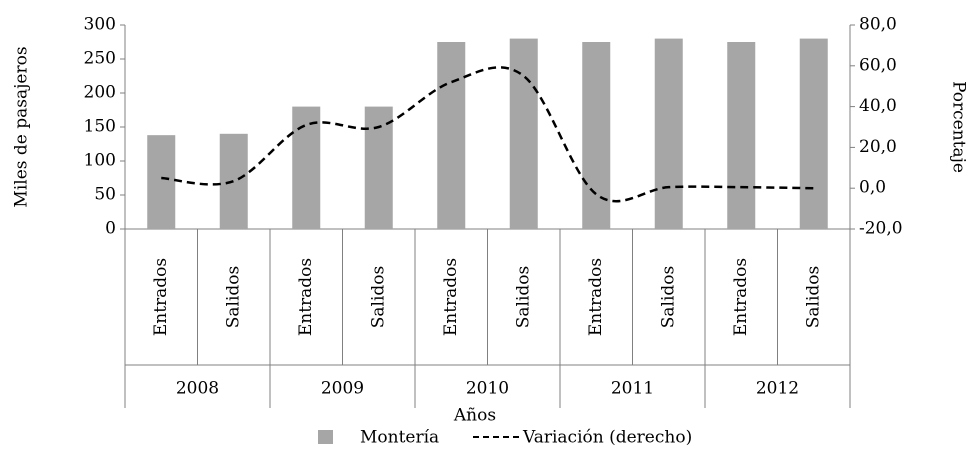 This screenshot has width=968, height=451. What do you see at coordinates (110, 229) in the screenshot?
I see `y-tick-label: 0` at bounding box center [110, 229].